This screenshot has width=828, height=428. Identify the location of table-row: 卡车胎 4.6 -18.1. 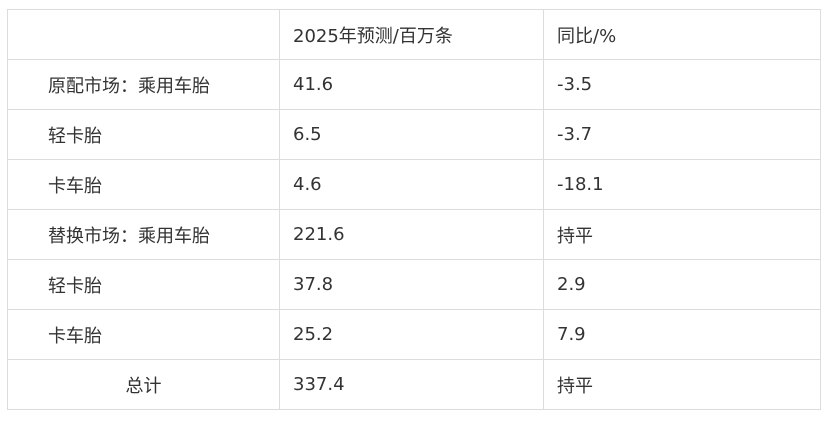
(414, 184).